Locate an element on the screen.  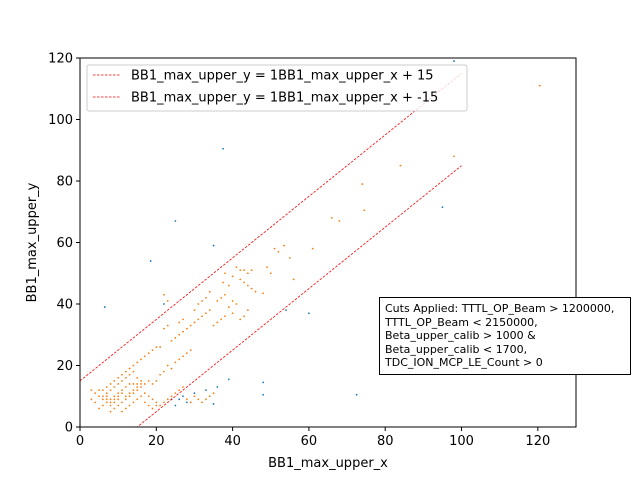
y-tick-label: 80 is located at coordinates (64, 182).